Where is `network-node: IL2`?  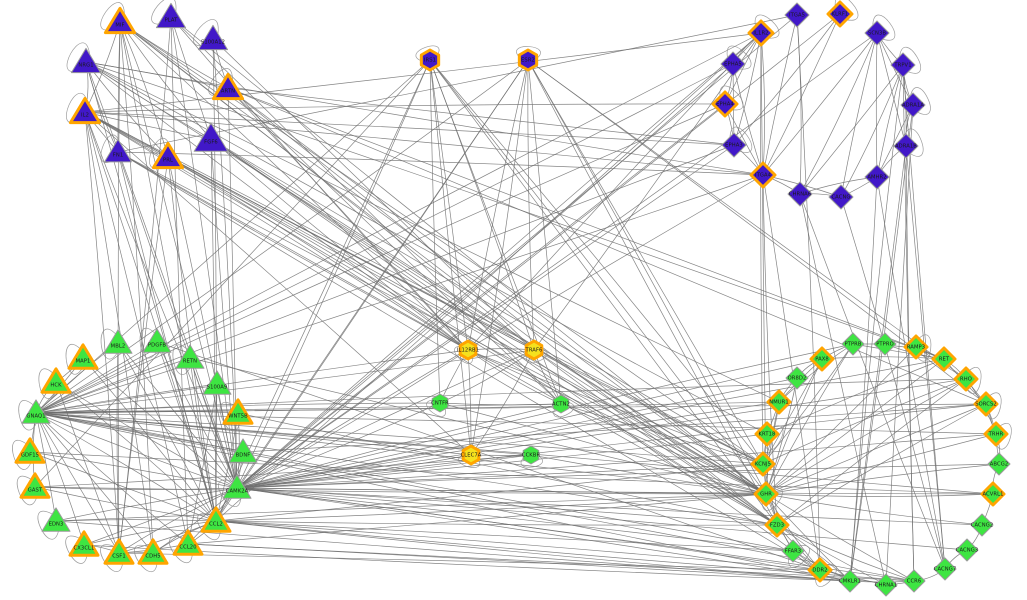 network-node: IL2 is located at coordinates (85, 110).